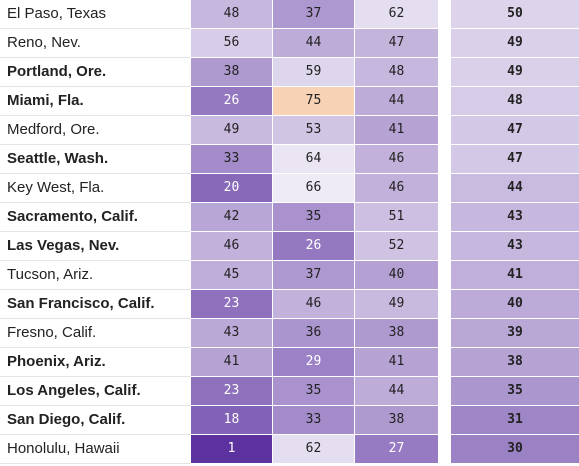 The image size is (579, 466). Describe the element at coordinates (313, 333) in the screenshot. I see `metric-cell-2: 36` at that location.